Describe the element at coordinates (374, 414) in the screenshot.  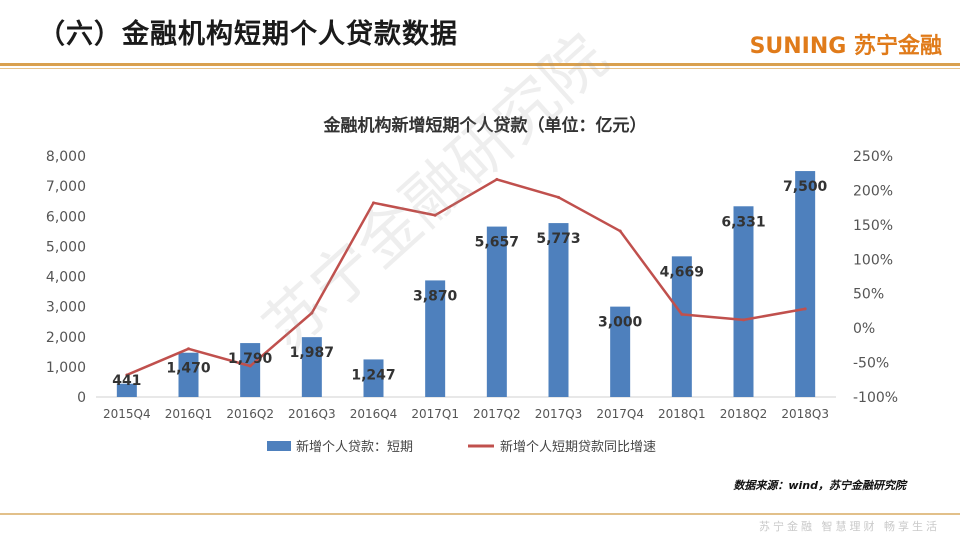
I see `x-tick-label: 2016Q4` at that location.